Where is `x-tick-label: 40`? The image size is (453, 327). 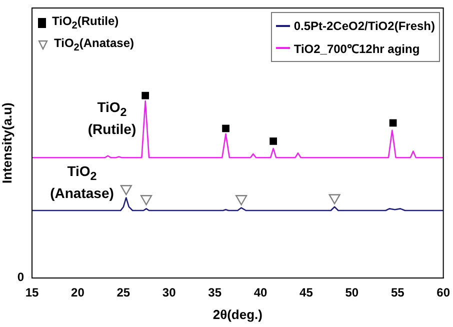
x-tick-label: 40 is located at coordinates (261, 293).